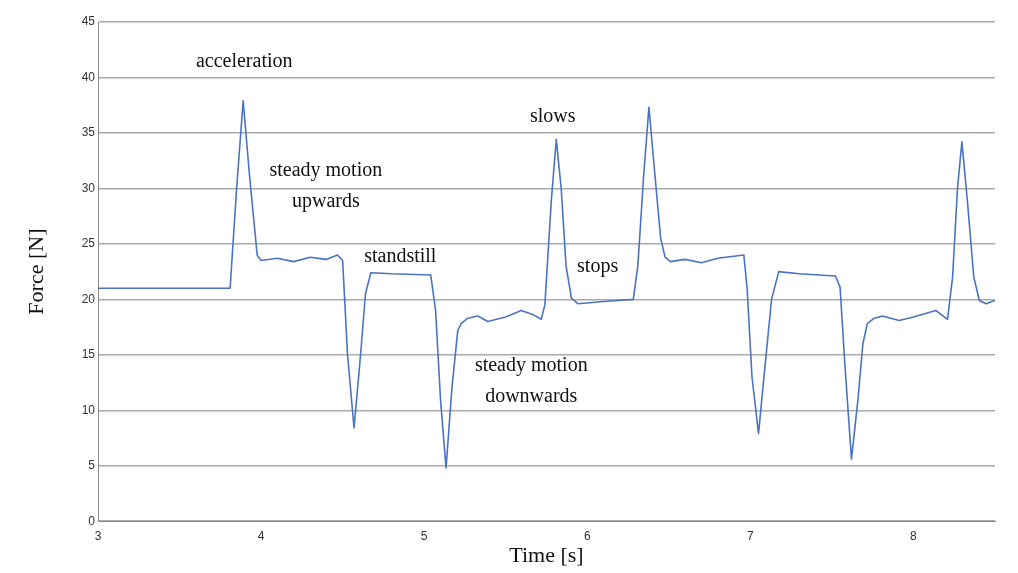  What do you see at coordinates (400, 254) in the screenshot?
I see `annotation: standstill` at bounding box center [400, 254].